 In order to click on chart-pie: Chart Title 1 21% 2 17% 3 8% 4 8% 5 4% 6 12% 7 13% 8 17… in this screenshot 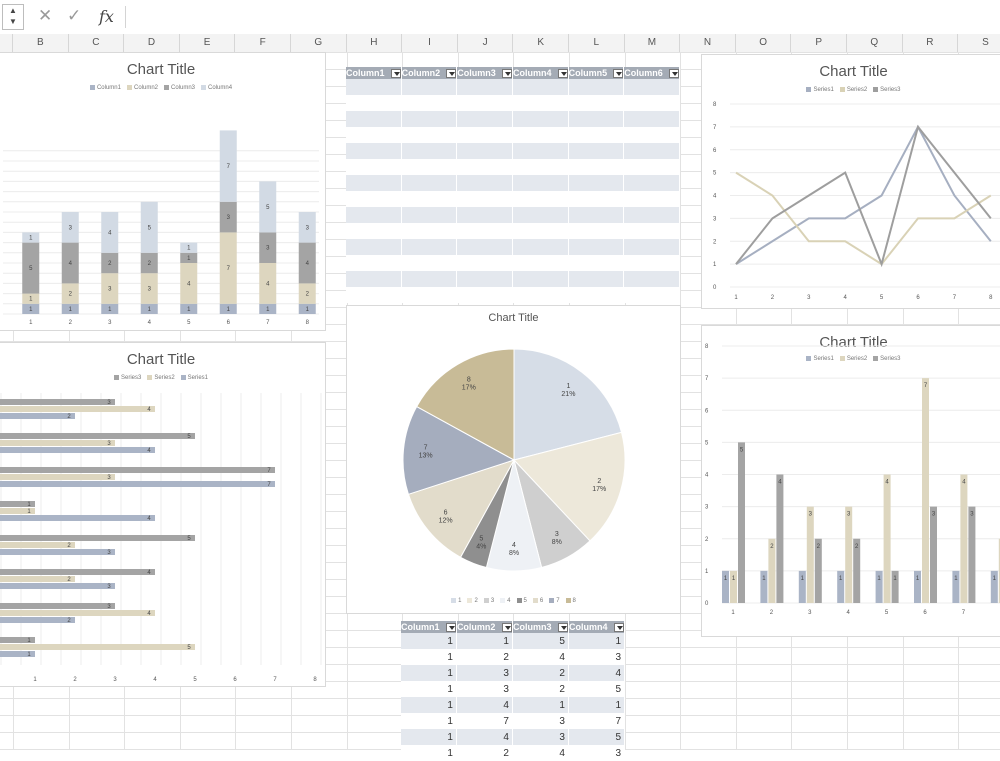, I will do `click(513, 459)`.